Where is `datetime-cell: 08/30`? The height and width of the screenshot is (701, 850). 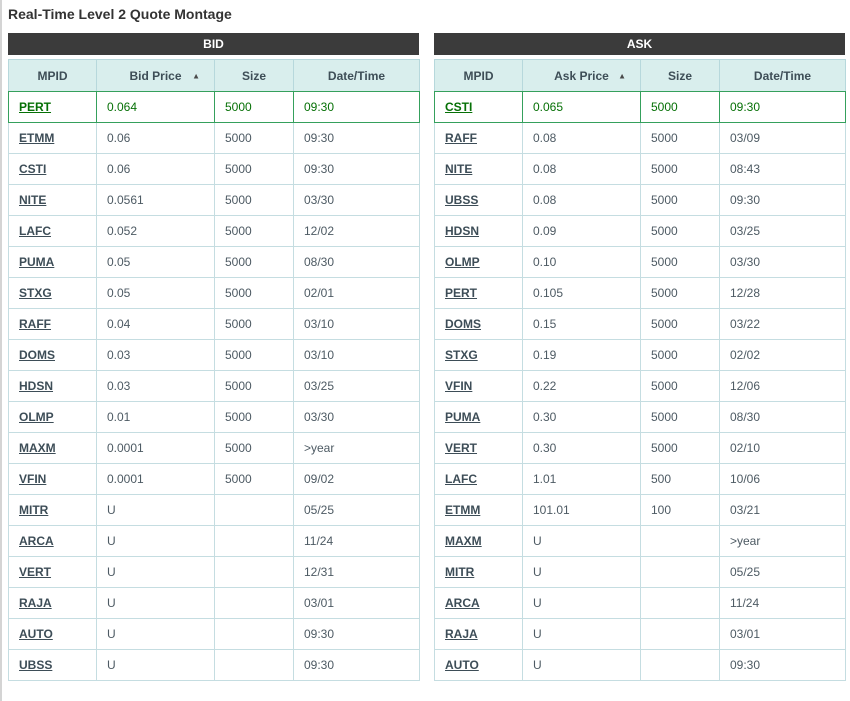
datetime-cell: 08/30 is located at coordinates (356, 262).